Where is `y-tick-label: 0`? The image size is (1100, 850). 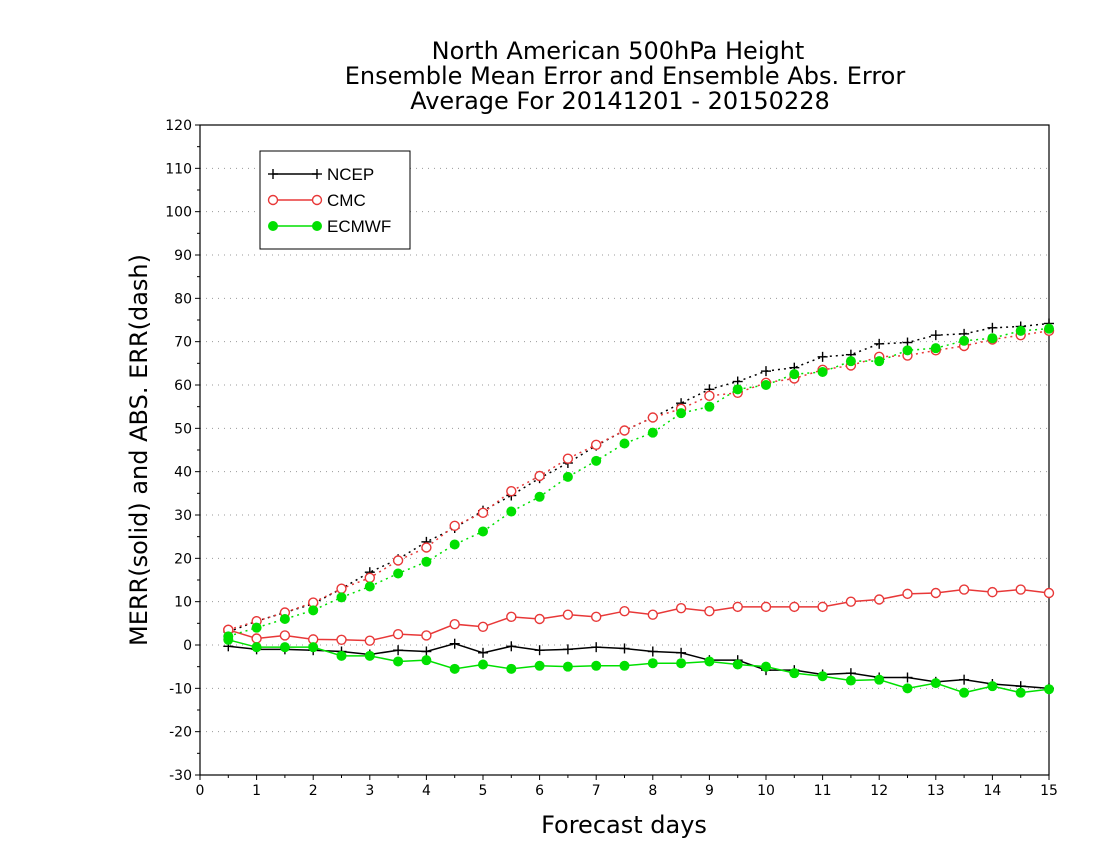 y-tick-label: 0 is located at coordinates (187, 646).